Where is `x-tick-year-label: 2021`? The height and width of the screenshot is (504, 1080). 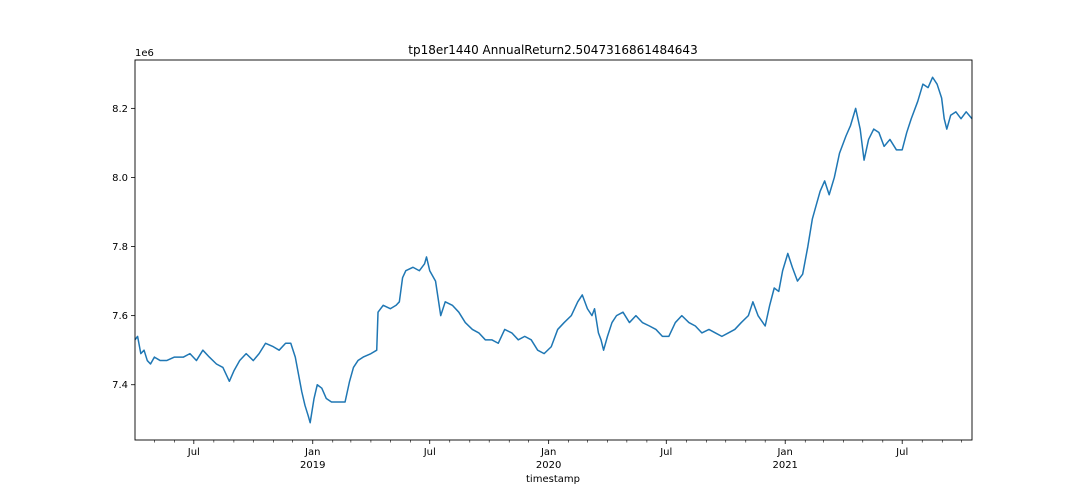
x-tick-year-label: 2021 is located at coordinates (784, 465).